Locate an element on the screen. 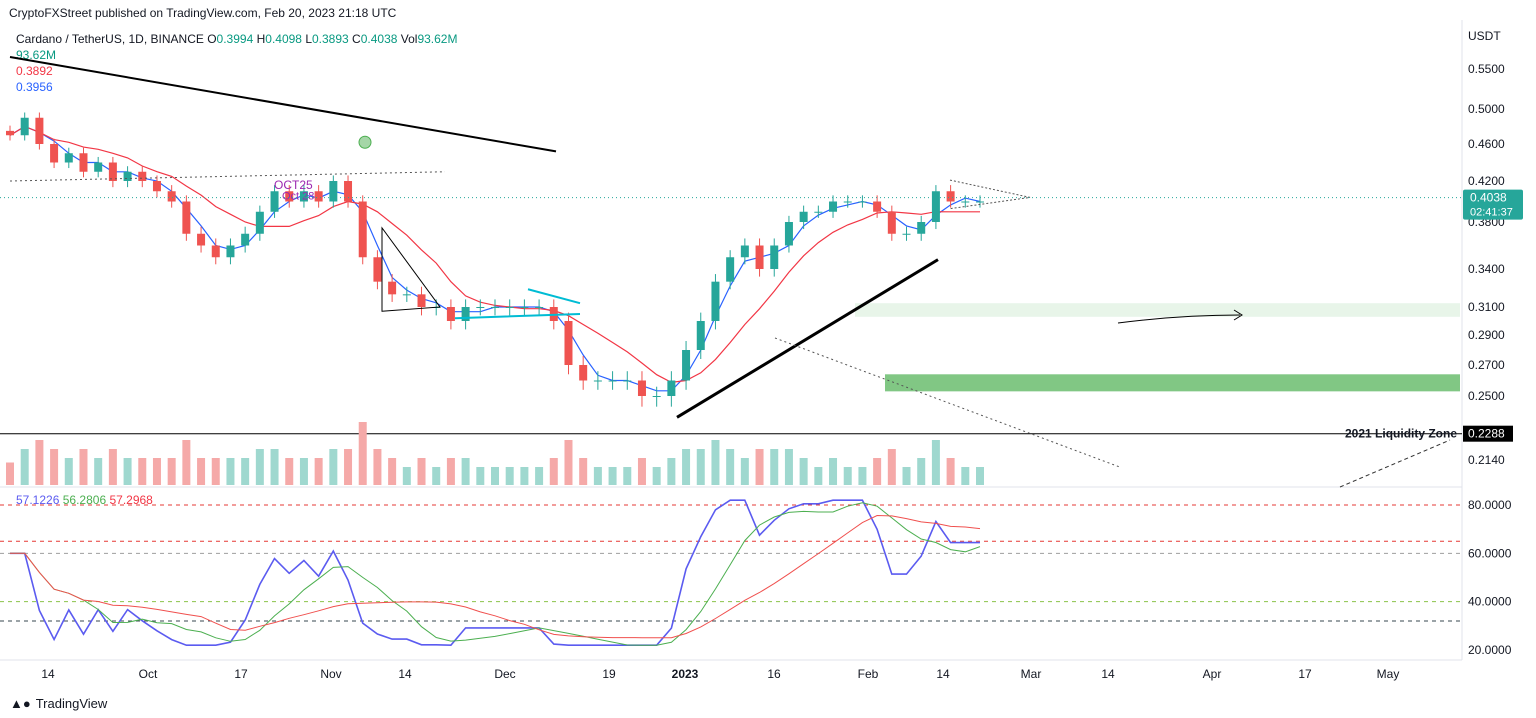 This screenshot has height=718, width=1536. flag-channel is located at coordinates (517, 304).